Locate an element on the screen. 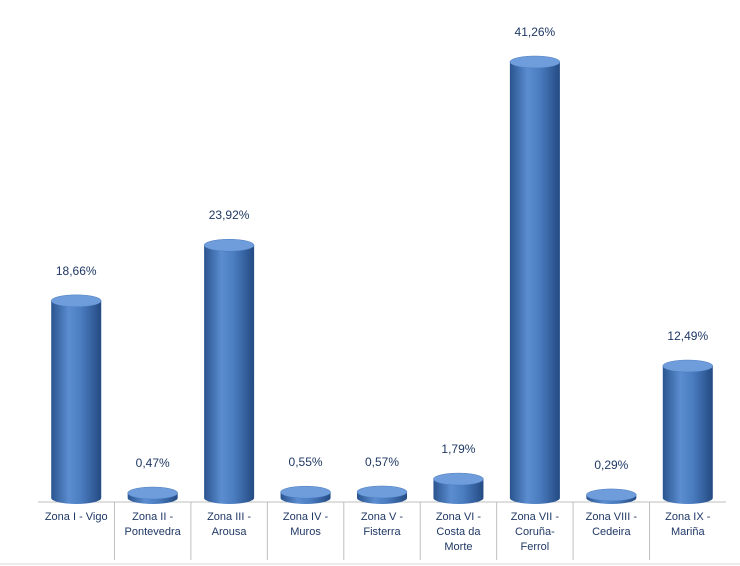 The width and height of the screenshot is (740, 566). value-label: 0,29% is located at coordinates (611, 465).